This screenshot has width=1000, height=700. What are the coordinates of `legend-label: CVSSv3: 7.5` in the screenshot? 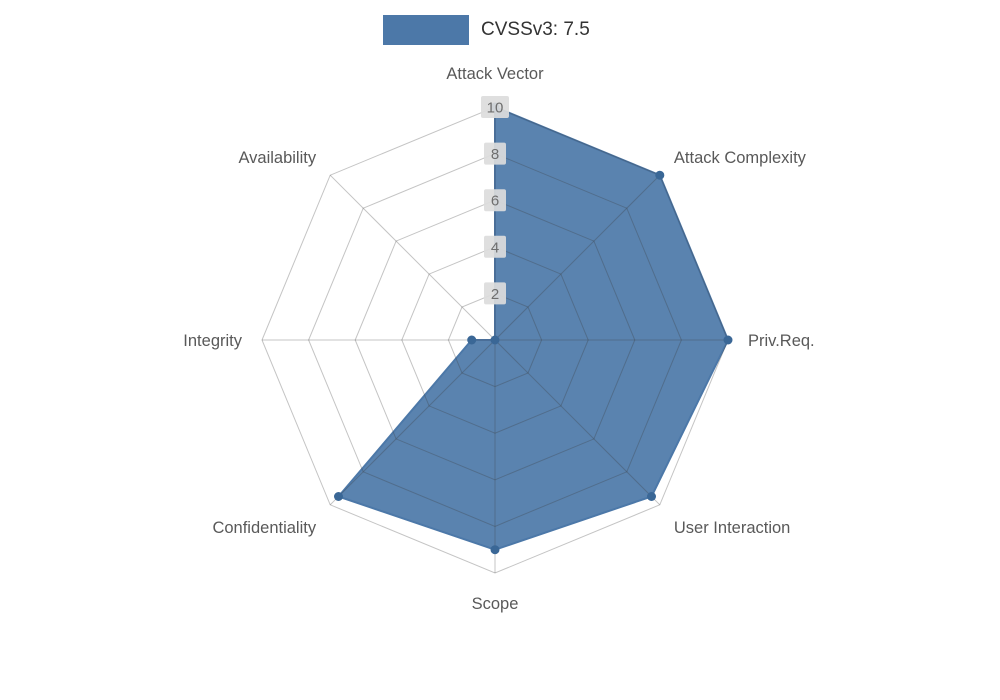 It's located at (535, 29).